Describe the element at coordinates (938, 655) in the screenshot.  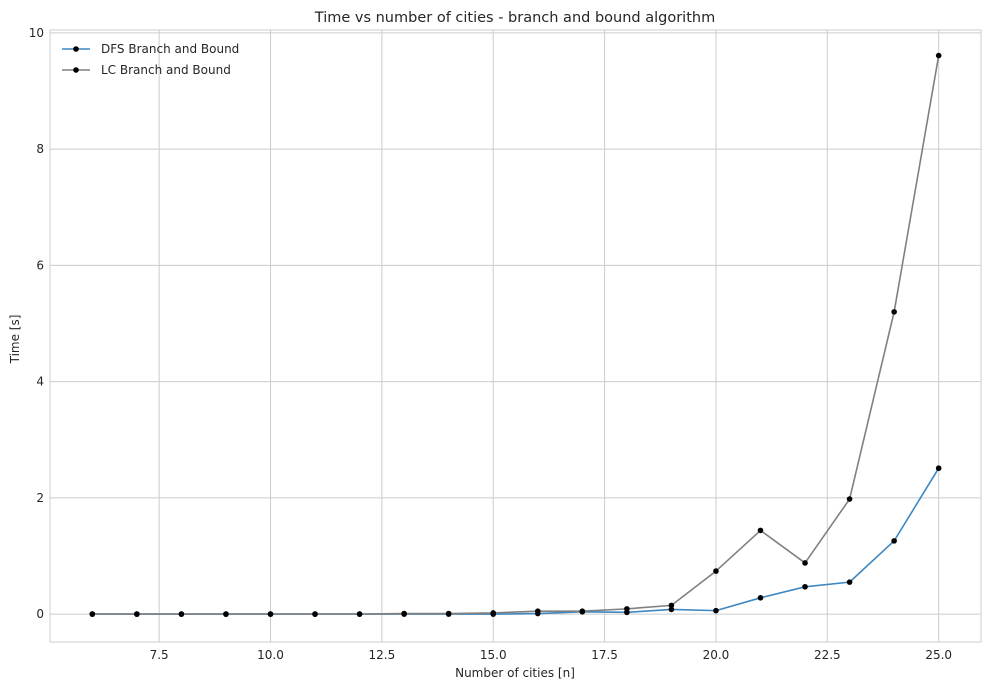
I see `x-tick-label: 25.0` at that location.